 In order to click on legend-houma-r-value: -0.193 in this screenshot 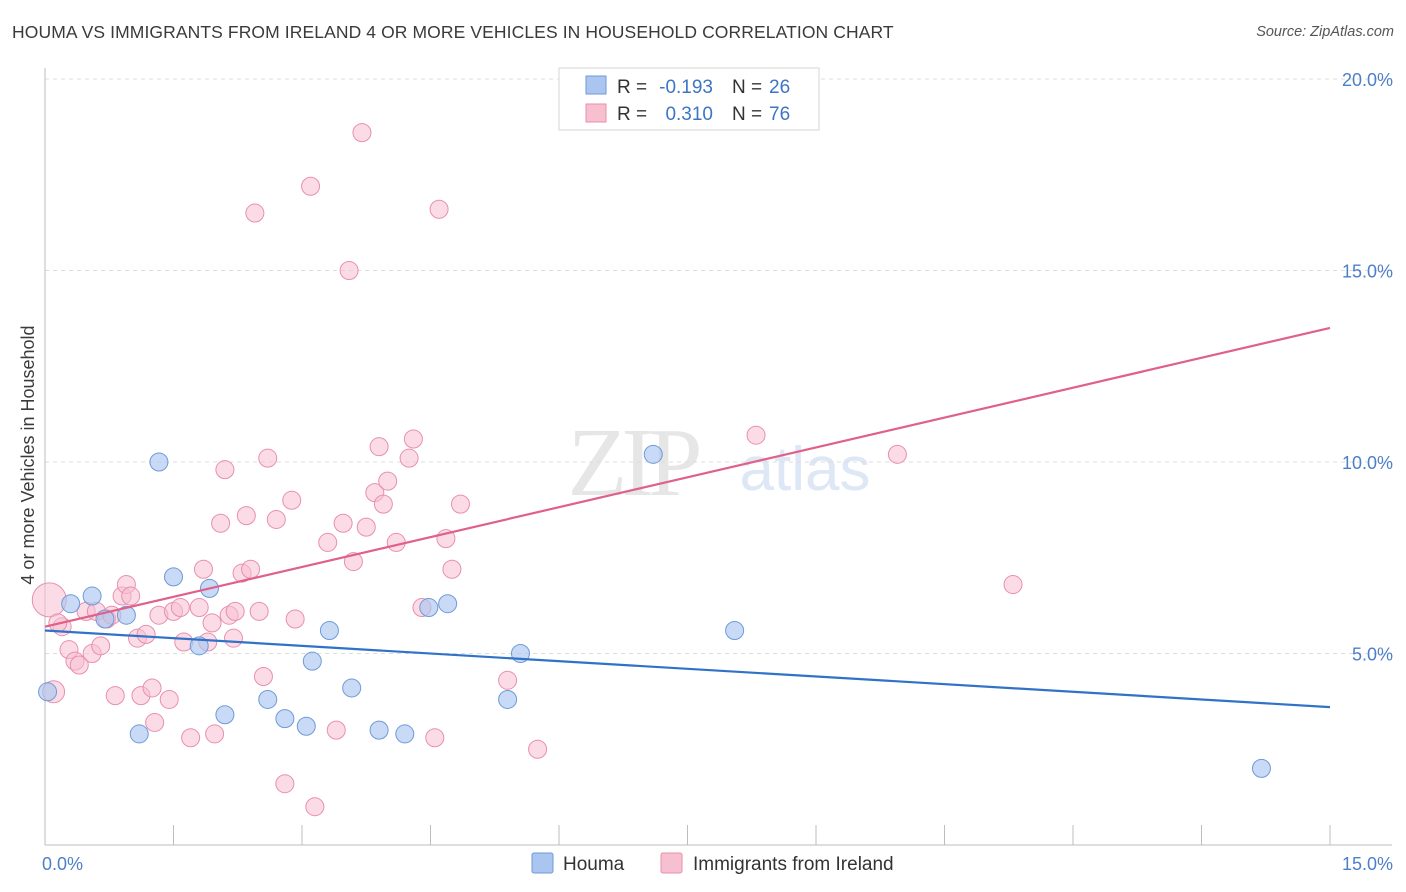, I will do `click(686, 87)`.